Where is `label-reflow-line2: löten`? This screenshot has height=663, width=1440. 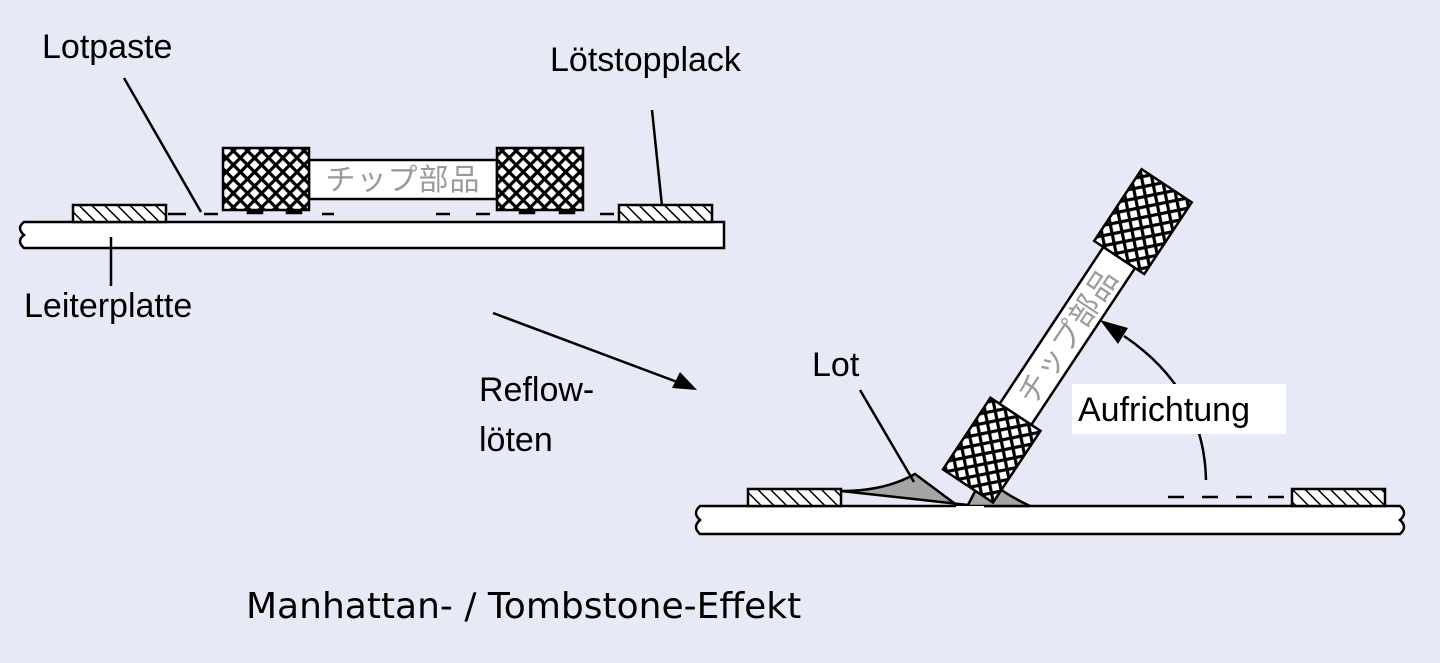
label-reflow-line2: löten is located at coordinates (516, 440).